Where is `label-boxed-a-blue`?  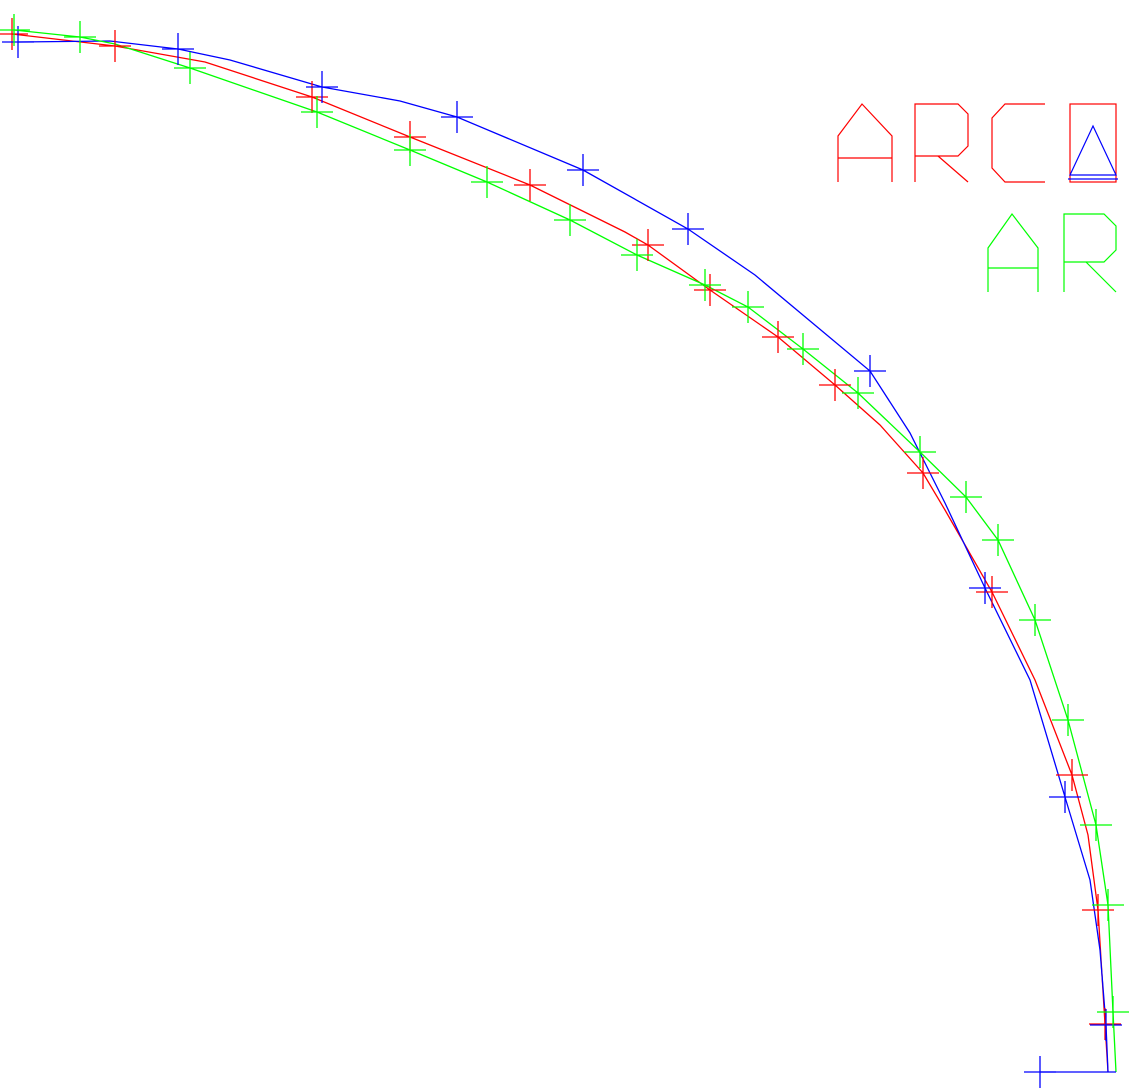 label-boxed-a-blue is located at coordinates (1093, 152).